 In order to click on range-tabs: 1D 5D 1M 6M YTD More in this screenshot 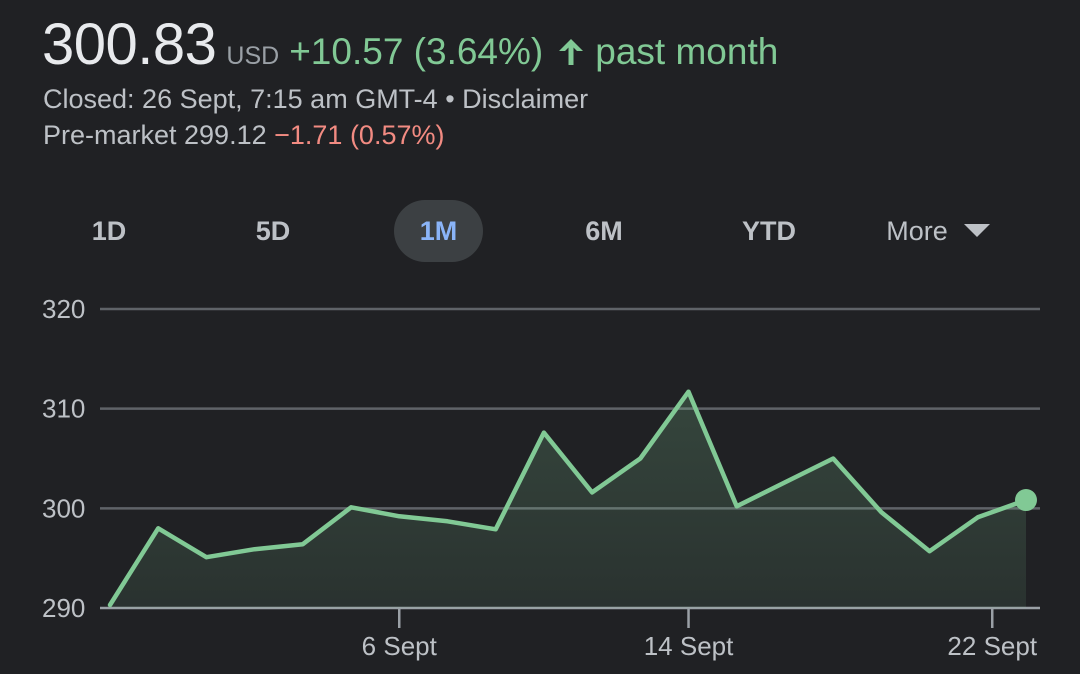, I will do `click(540, 231)`.